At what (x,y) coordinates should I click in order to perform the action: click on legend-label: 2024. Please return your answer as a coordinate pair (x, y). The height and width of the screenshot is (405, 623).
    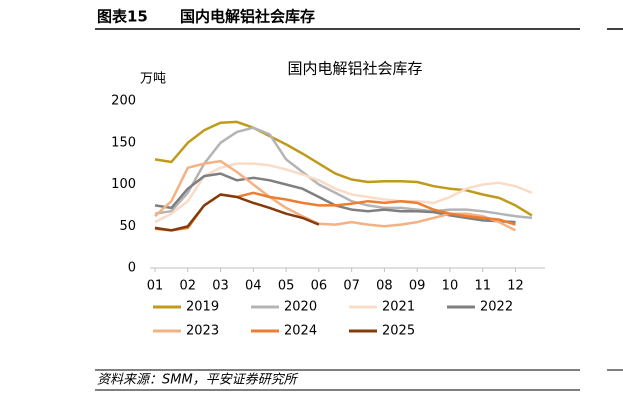
    Looking at the image, I should click on (300, 331).